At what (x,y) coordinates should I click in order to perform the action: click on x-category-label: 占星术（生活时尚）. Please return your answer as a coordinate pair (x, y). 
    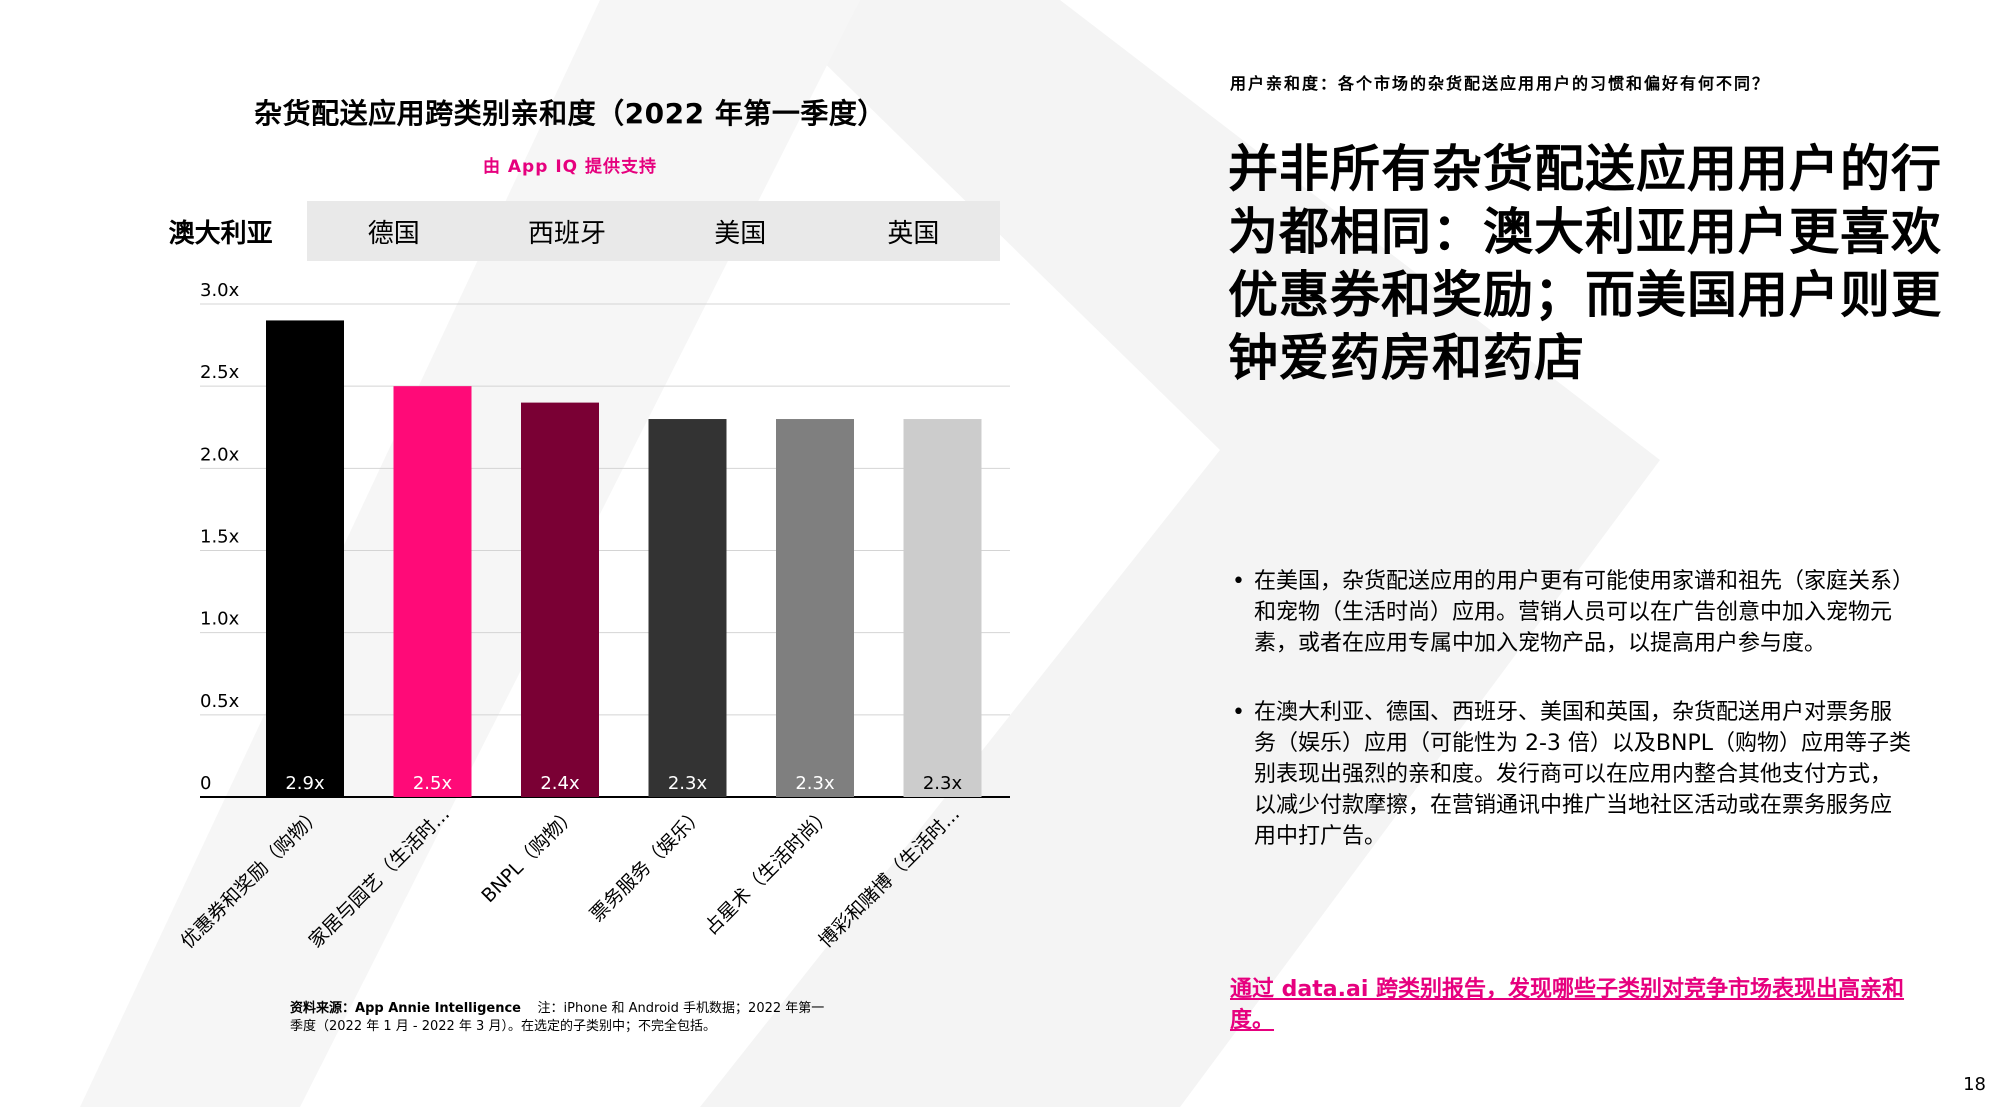
    Looking at the image, I should click on (768, 871).